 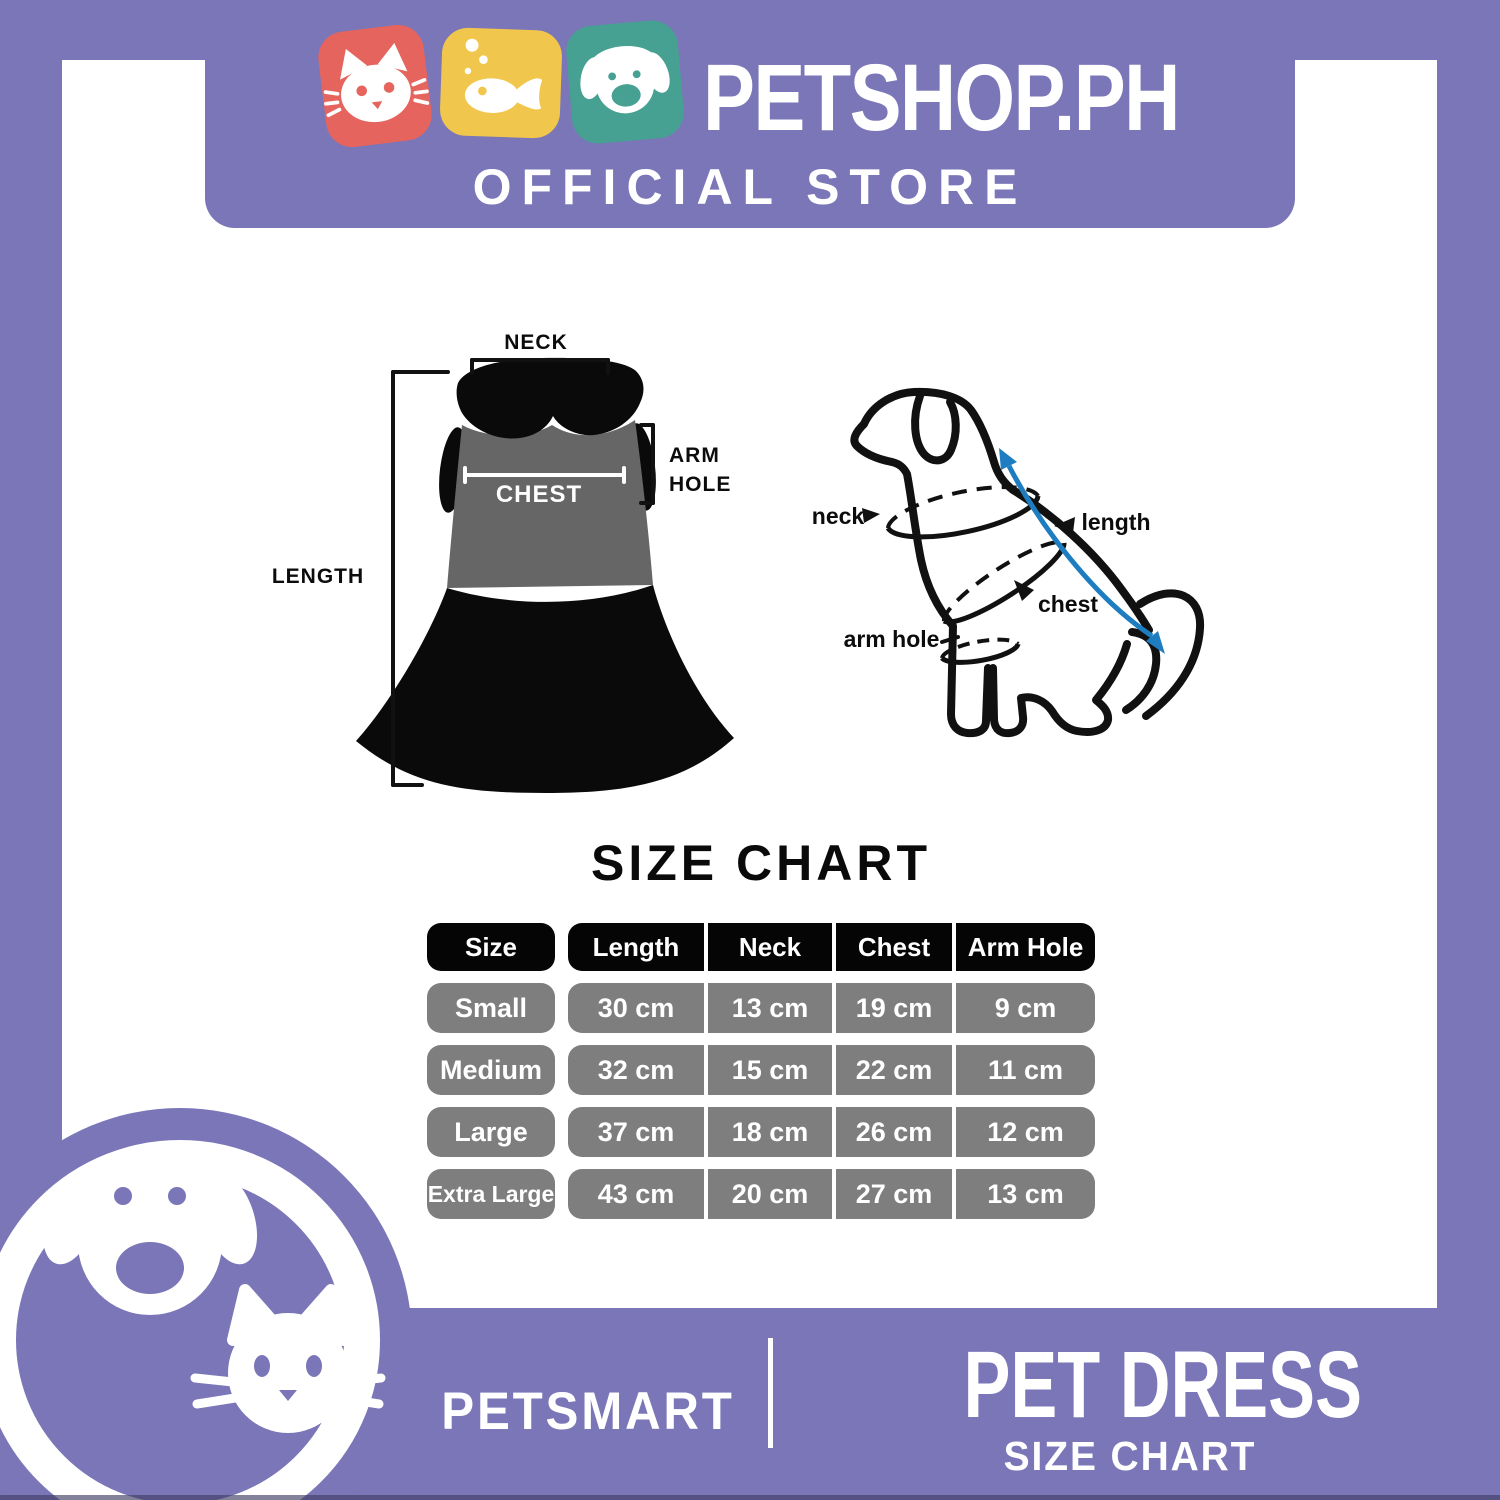 What do you see at coordinates (892, 1194) in the screenshot?
I see `cell-chest: 27 cm` at bounding box center [892, 1194].